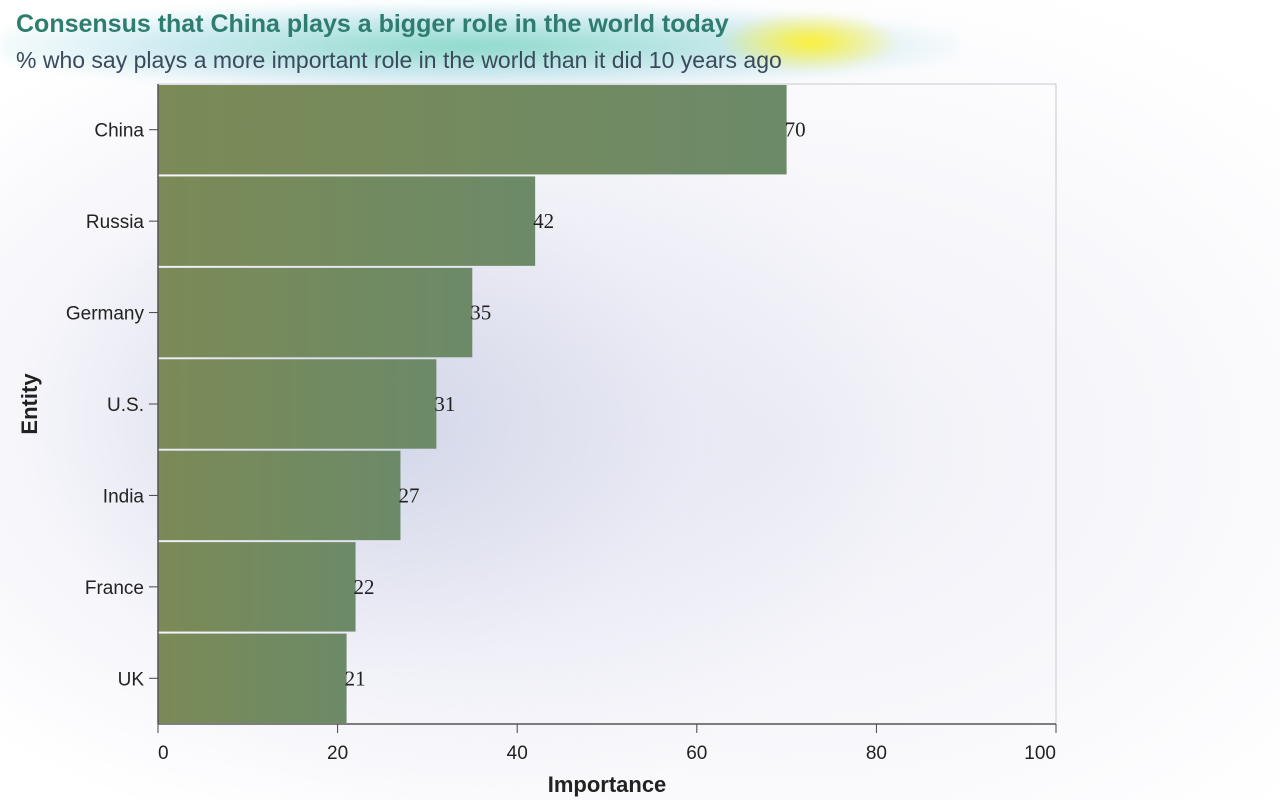 The height and width of the screenshot is (800, 1280). Describe the element at coordinates (115, 222) in the screenshot. I see `category-label-russia: Russia` at that location.